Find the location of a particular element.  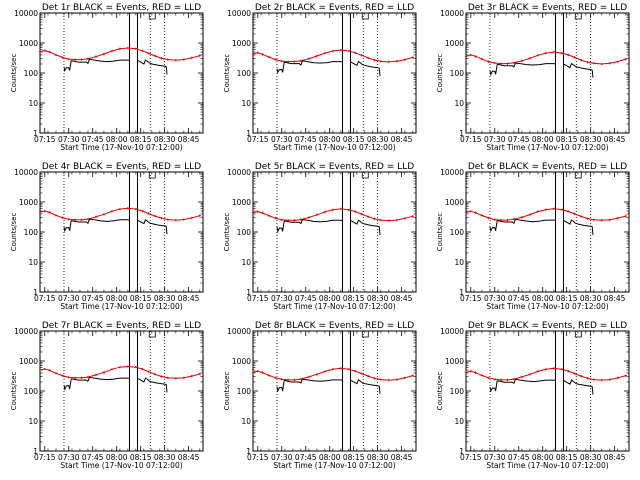

x-tick-label: 08:00 is located at coordinates (330, 298).